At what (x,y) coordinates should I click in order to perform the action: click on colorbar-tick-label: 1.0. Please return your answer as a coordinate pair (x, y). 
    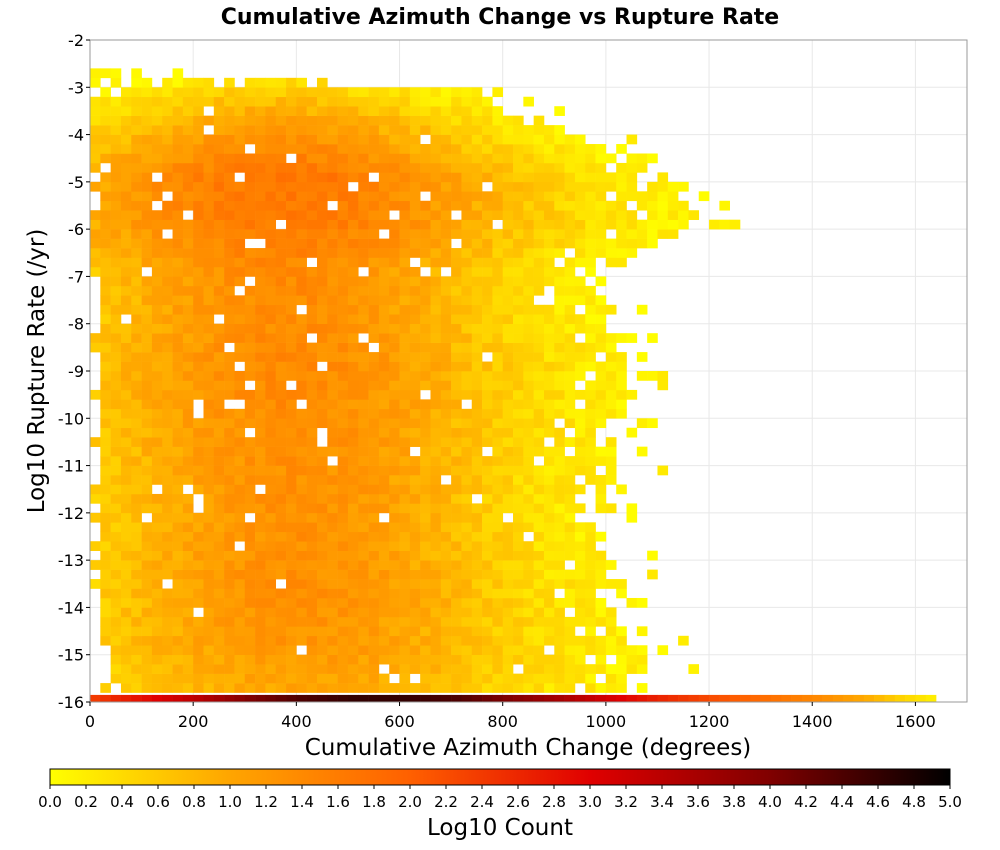
    Looking at the image, I should click on (230, 802).